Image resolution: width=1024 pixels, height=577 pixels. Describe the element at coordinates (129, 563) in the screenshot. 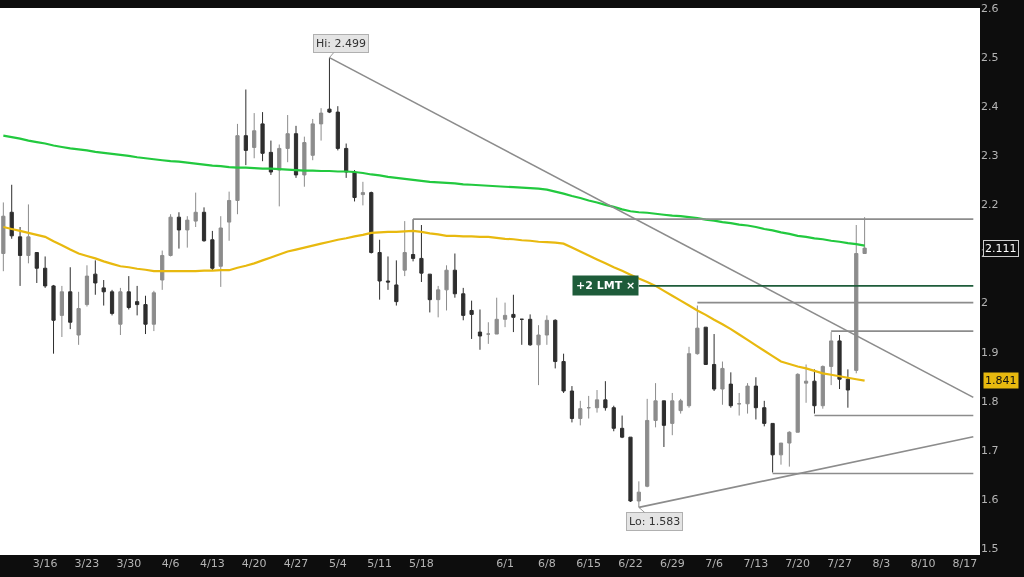

I see `x-tick-label: 3/30` at that location.